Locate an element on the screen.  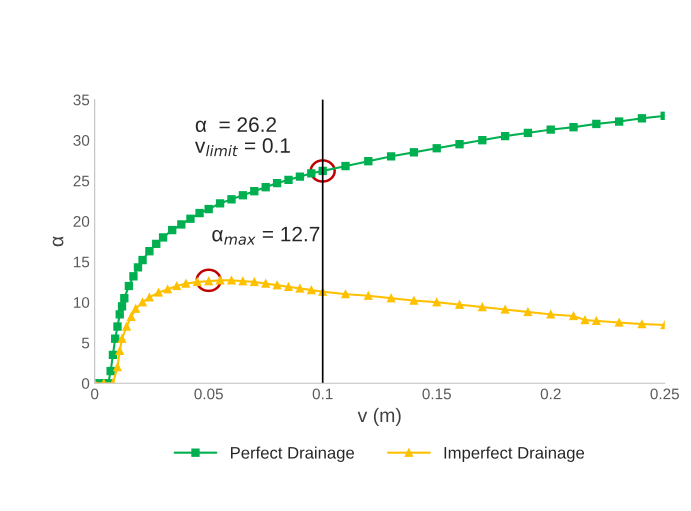
annotation: α$_{max}$ = 12.7 is located at coordinates (266, 235).